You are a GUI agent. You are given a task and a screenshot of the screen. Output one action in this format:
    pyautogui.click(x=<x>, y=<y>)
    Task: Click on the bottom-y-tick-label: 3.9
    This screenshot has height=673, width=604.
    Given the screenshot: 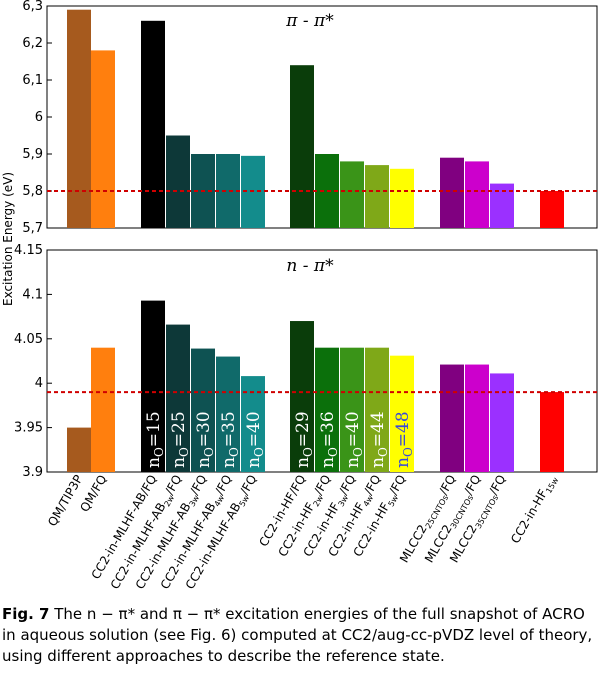 What is the action you would take?
    pyautogui.click(x=32, y=472)
    